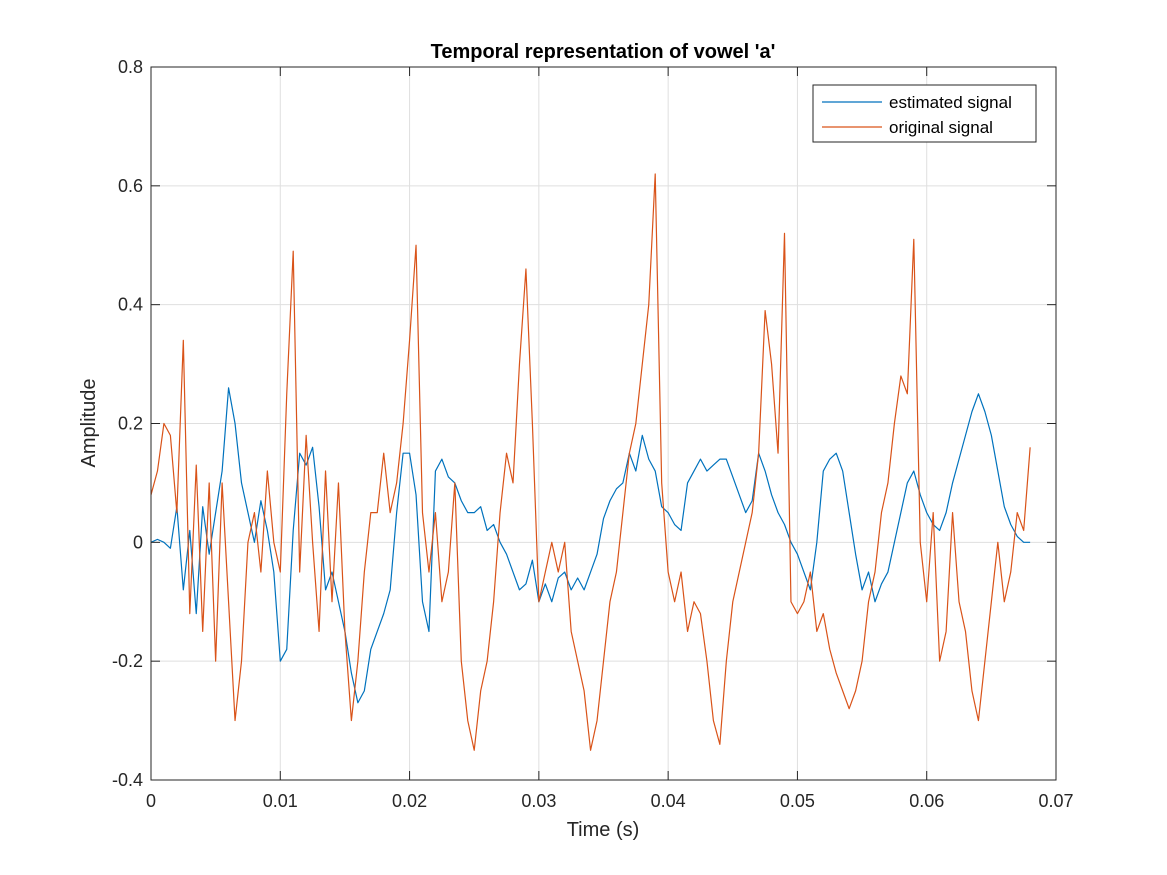  What do you see at coordinates (130, 186) in the screenshot?
I see `y-tick-label: 0.6` at bounding box center [130, 186].